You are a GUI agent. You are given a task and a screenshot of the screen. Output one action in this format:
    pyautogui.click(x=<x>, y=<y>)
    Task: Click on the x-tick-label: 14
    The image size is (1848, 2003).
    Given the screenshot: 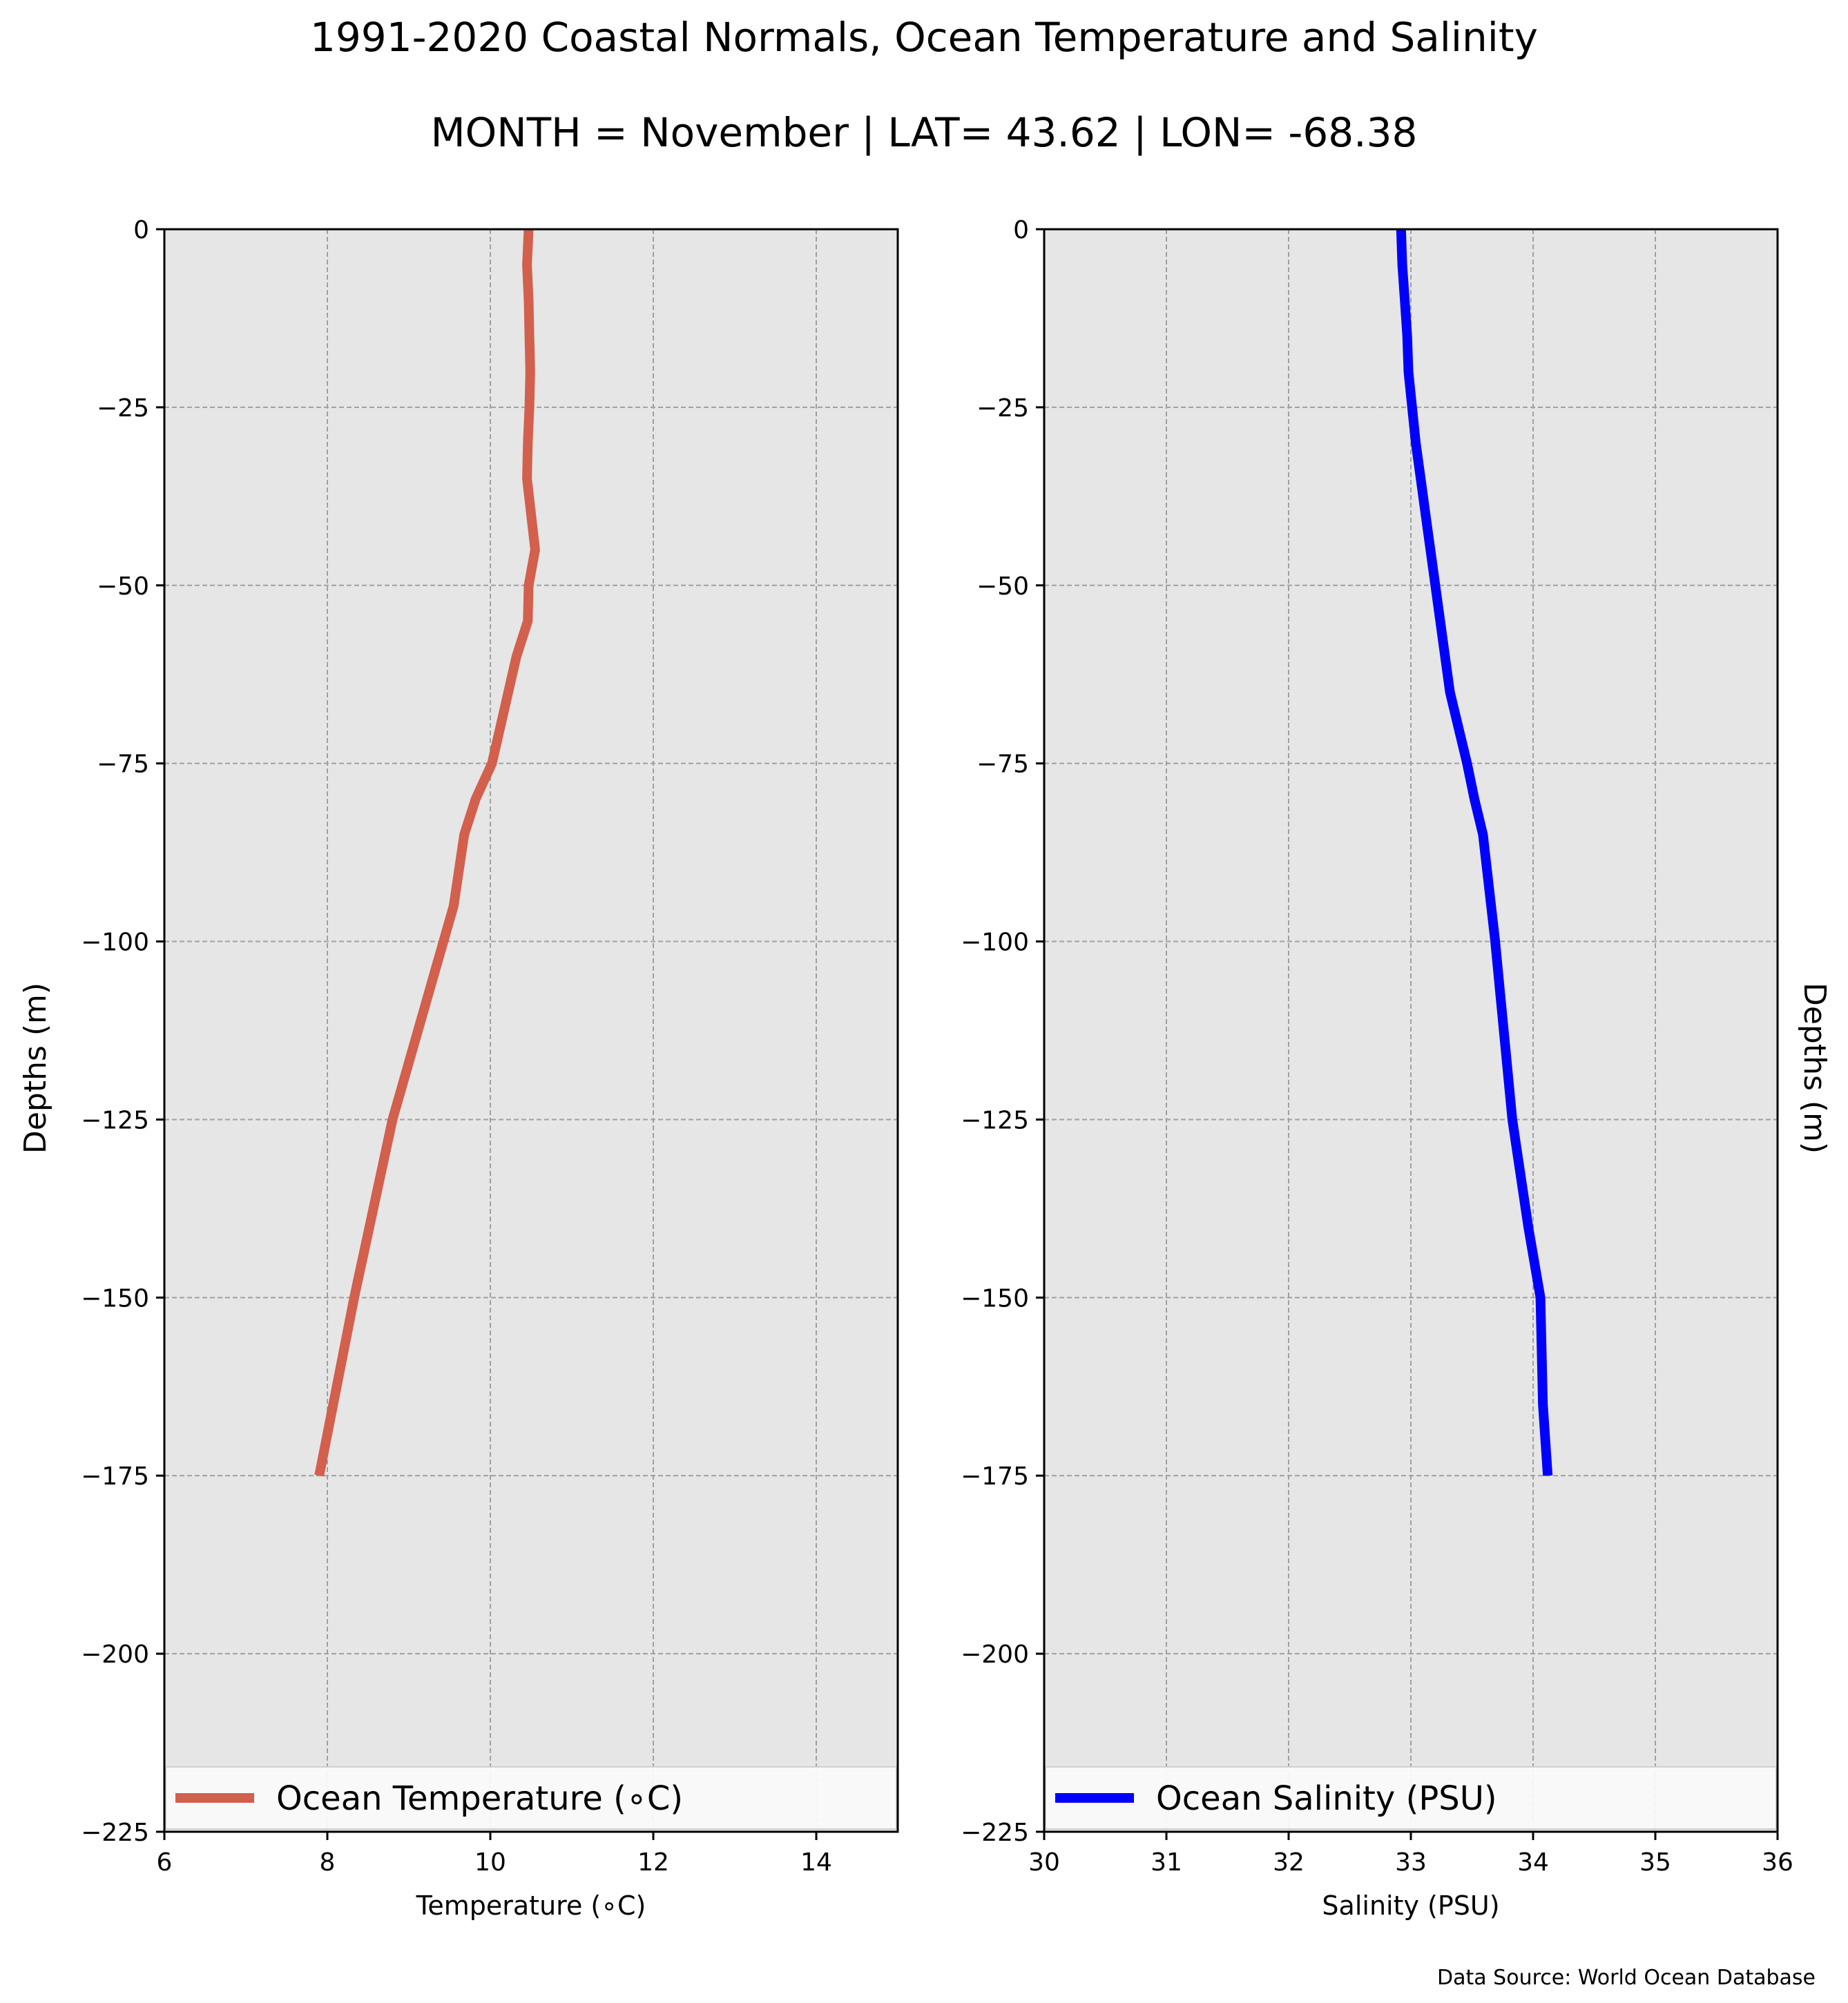 What is the action you would take?
    pyautogui.click(x=816, y=1862)
    